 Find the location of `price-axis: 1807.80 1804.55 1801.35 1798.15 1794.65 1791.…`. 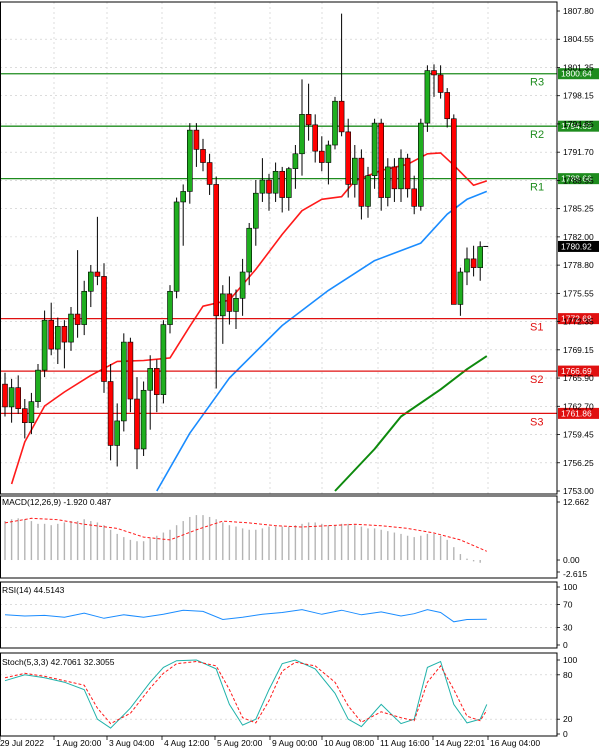

price-axis: 1807.80 1804.55 1801.35 1798.15 1794.65 1791.… is located at coordinates (578, 251).